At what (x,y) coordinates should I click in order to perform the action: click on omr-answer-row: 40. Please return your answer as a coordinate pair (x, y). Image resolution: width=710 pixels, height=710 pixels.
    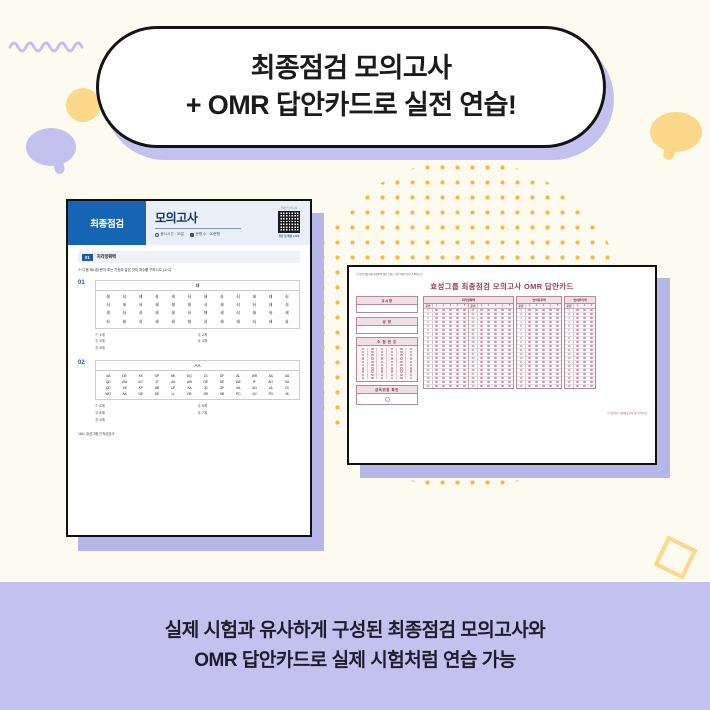
    Looking at the image, I should click on (491, 386).